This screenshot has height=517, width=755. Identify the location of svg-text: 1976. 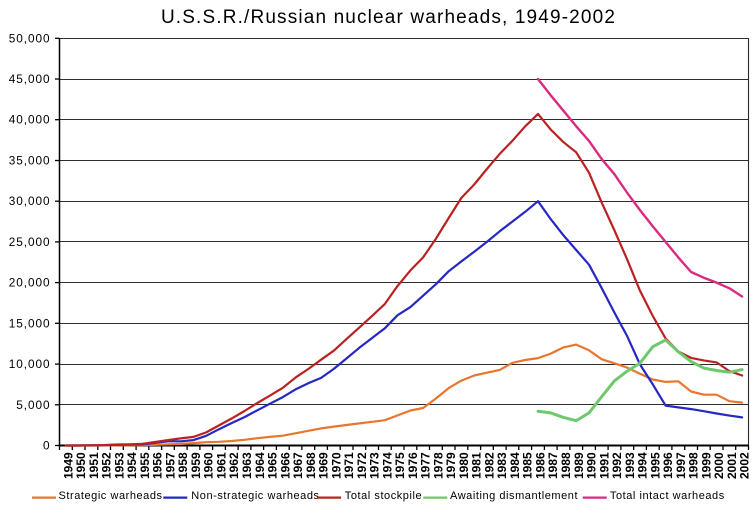
(413, 465).